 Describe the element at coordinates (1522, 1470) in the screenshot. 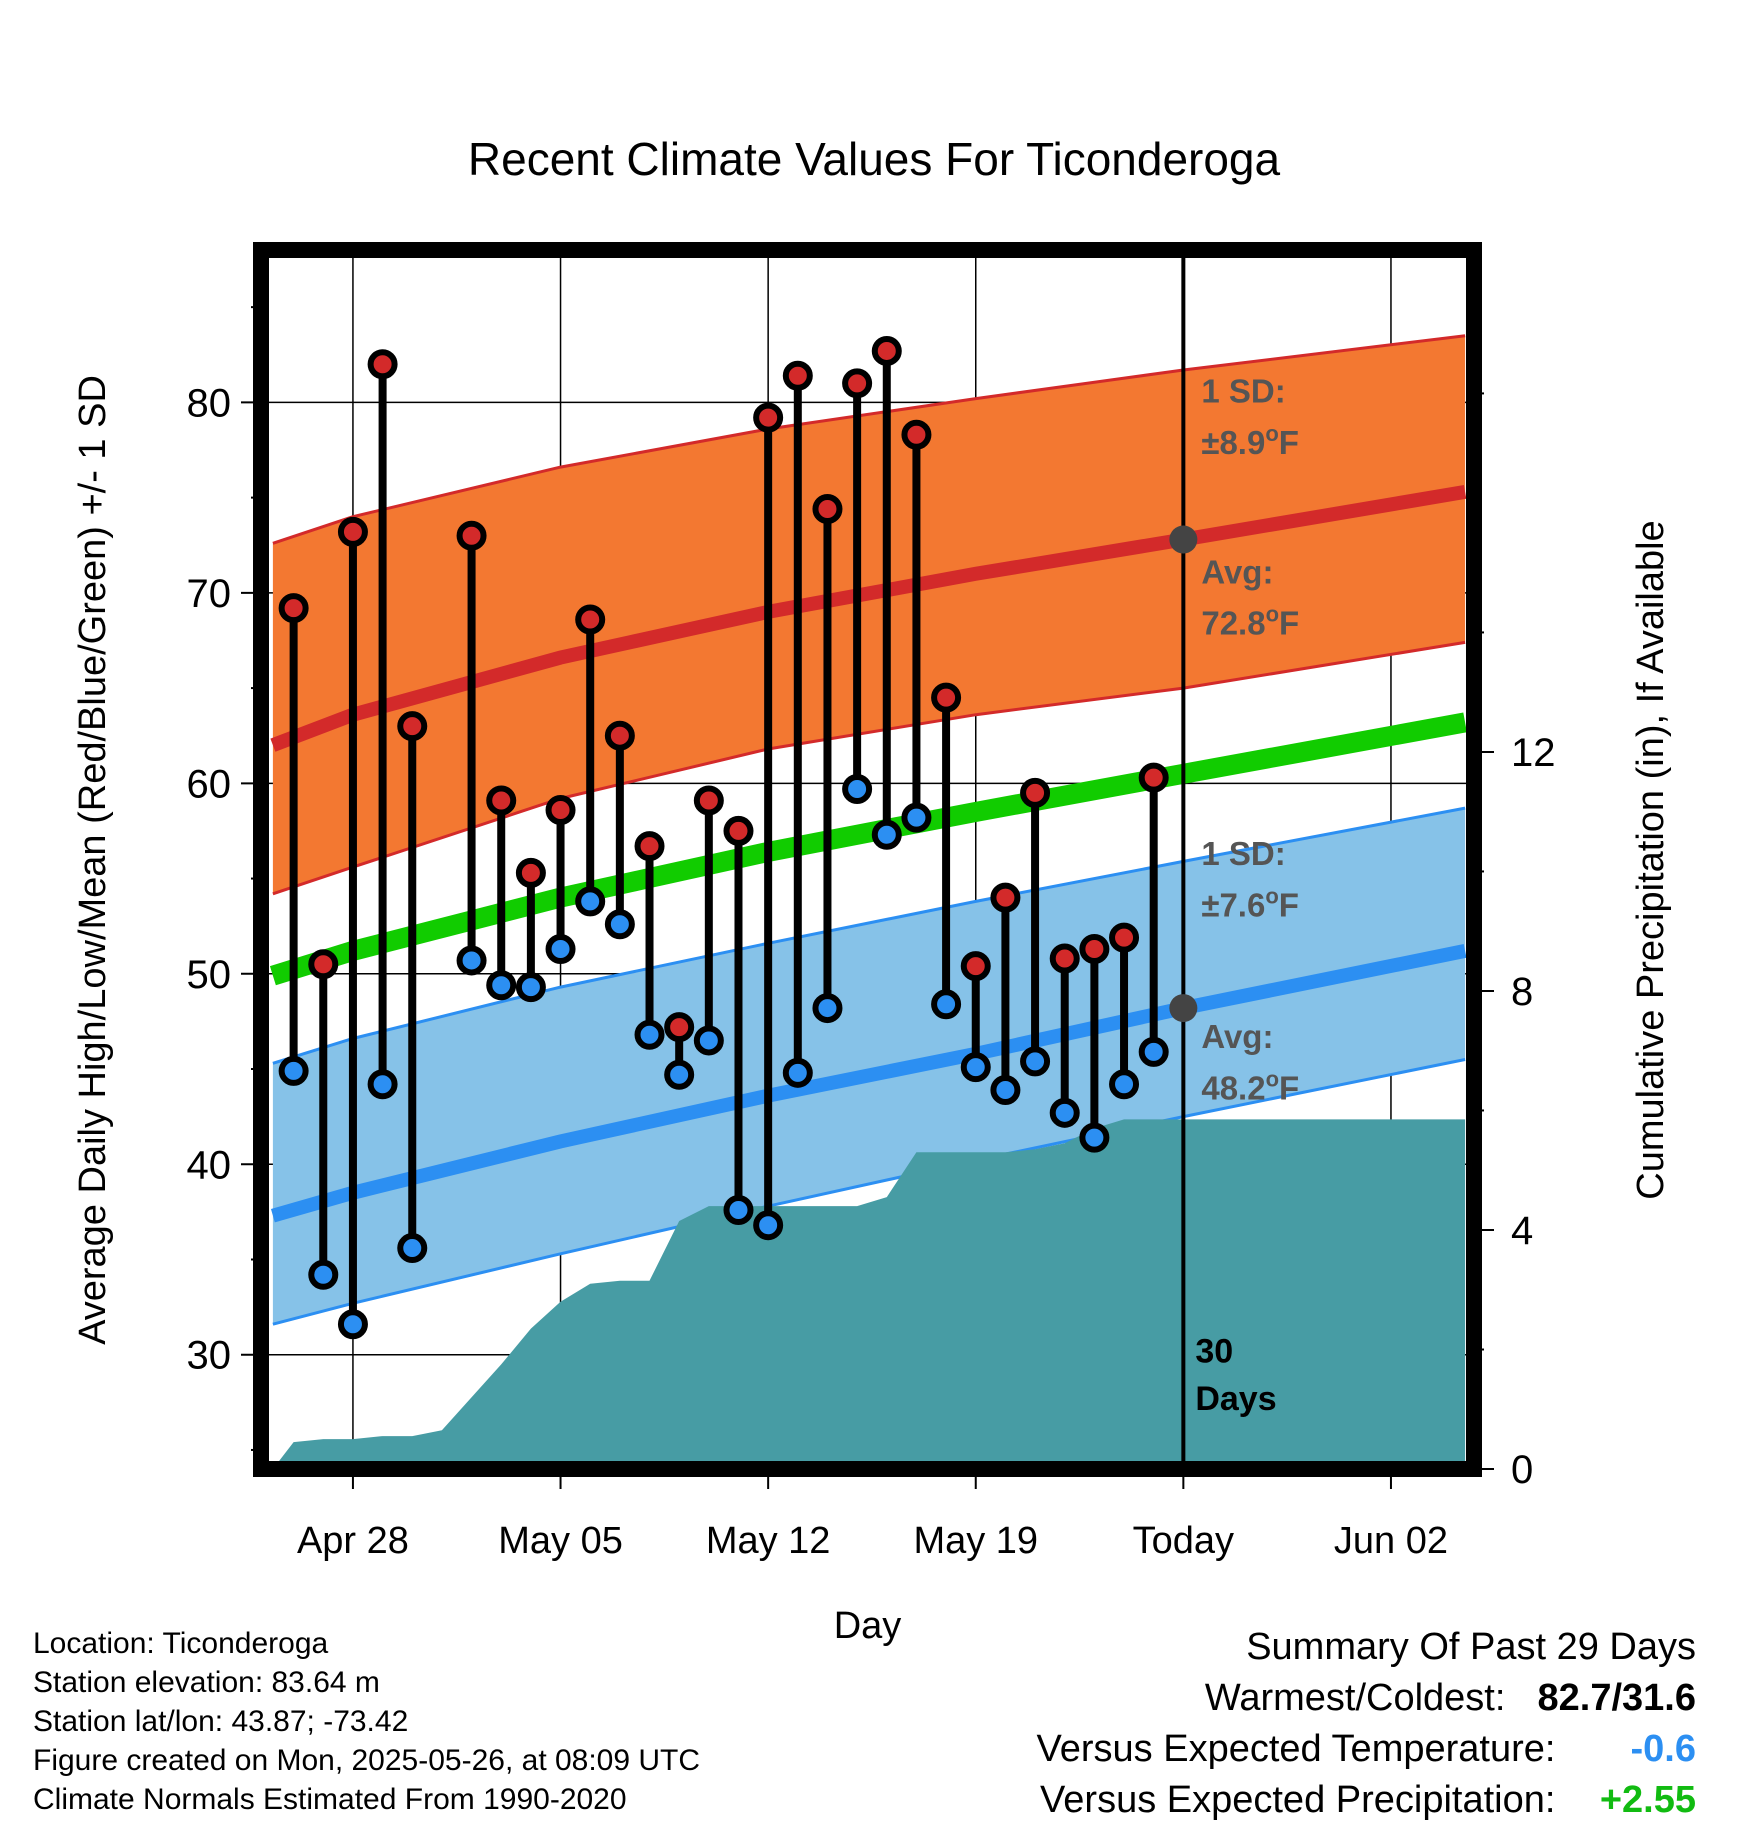

I see `y2-tick-label: 0` at that location.